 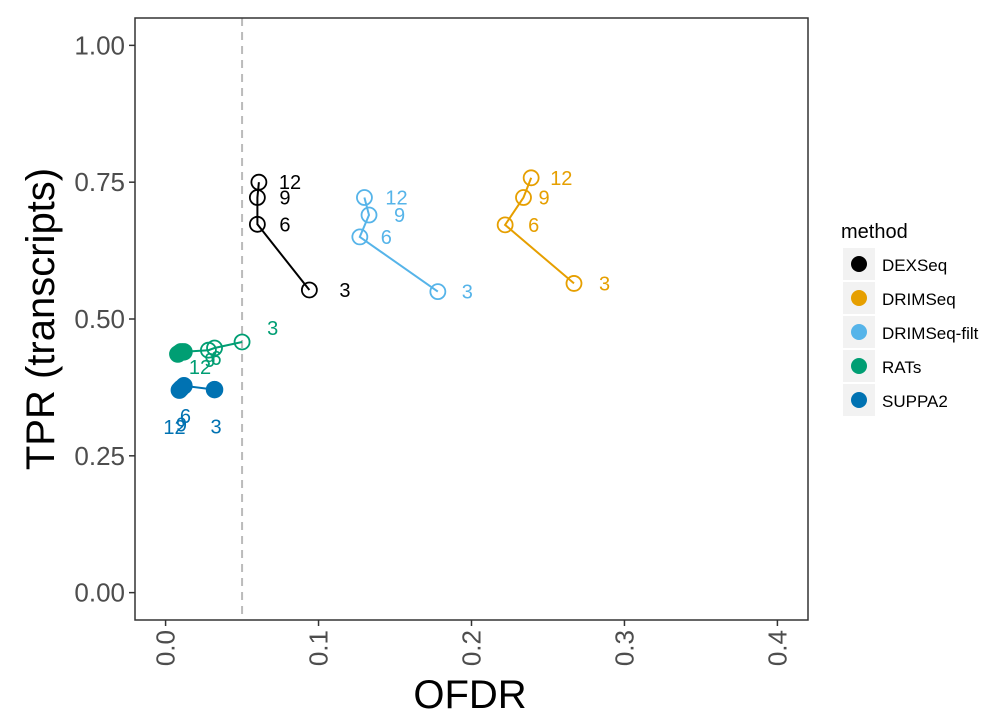 I want to click on y-tick-label: 0.00, so click(x=99, y=593).